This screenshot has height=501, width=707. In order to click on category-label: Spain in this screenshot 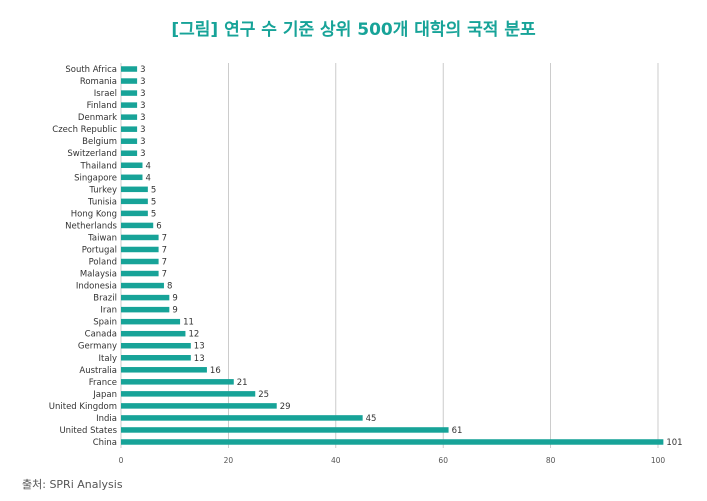, I will do `click(105, 323)`.